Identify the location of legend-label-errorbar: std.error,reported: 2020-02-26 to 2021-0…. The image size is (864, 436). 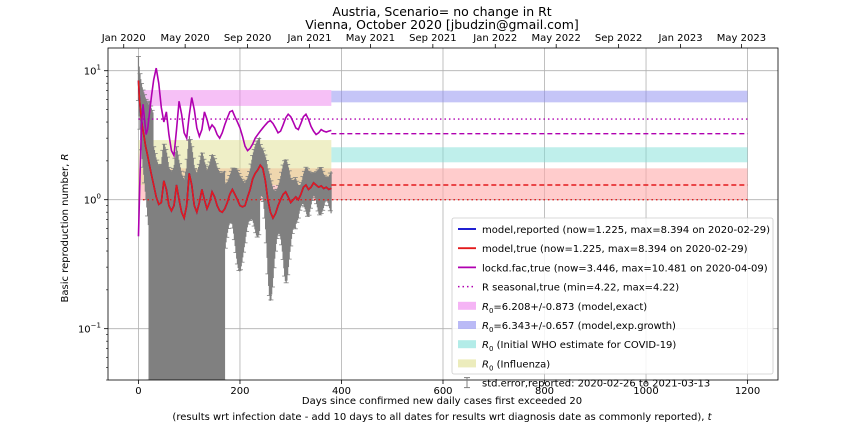
(596, 384).